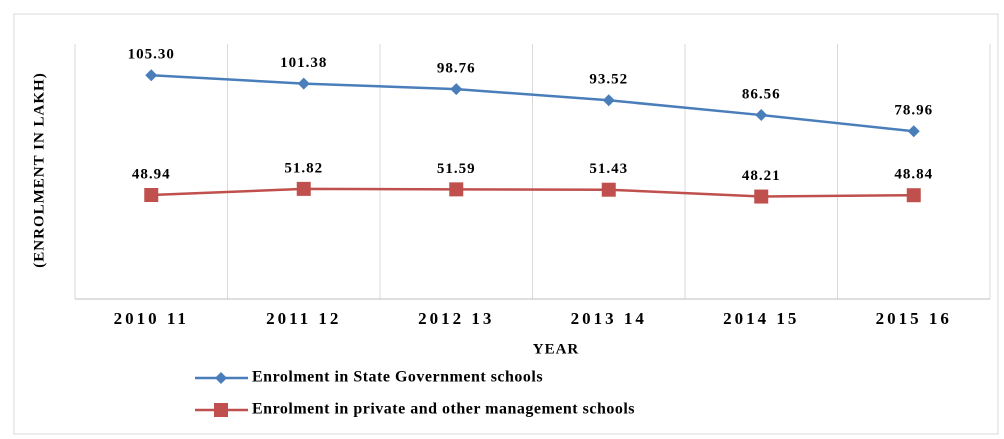  What do you see at coordinates (151, 318) in the screenshot?
I see `x-tick-label: 2010 11` at bounding box center [151, 318].